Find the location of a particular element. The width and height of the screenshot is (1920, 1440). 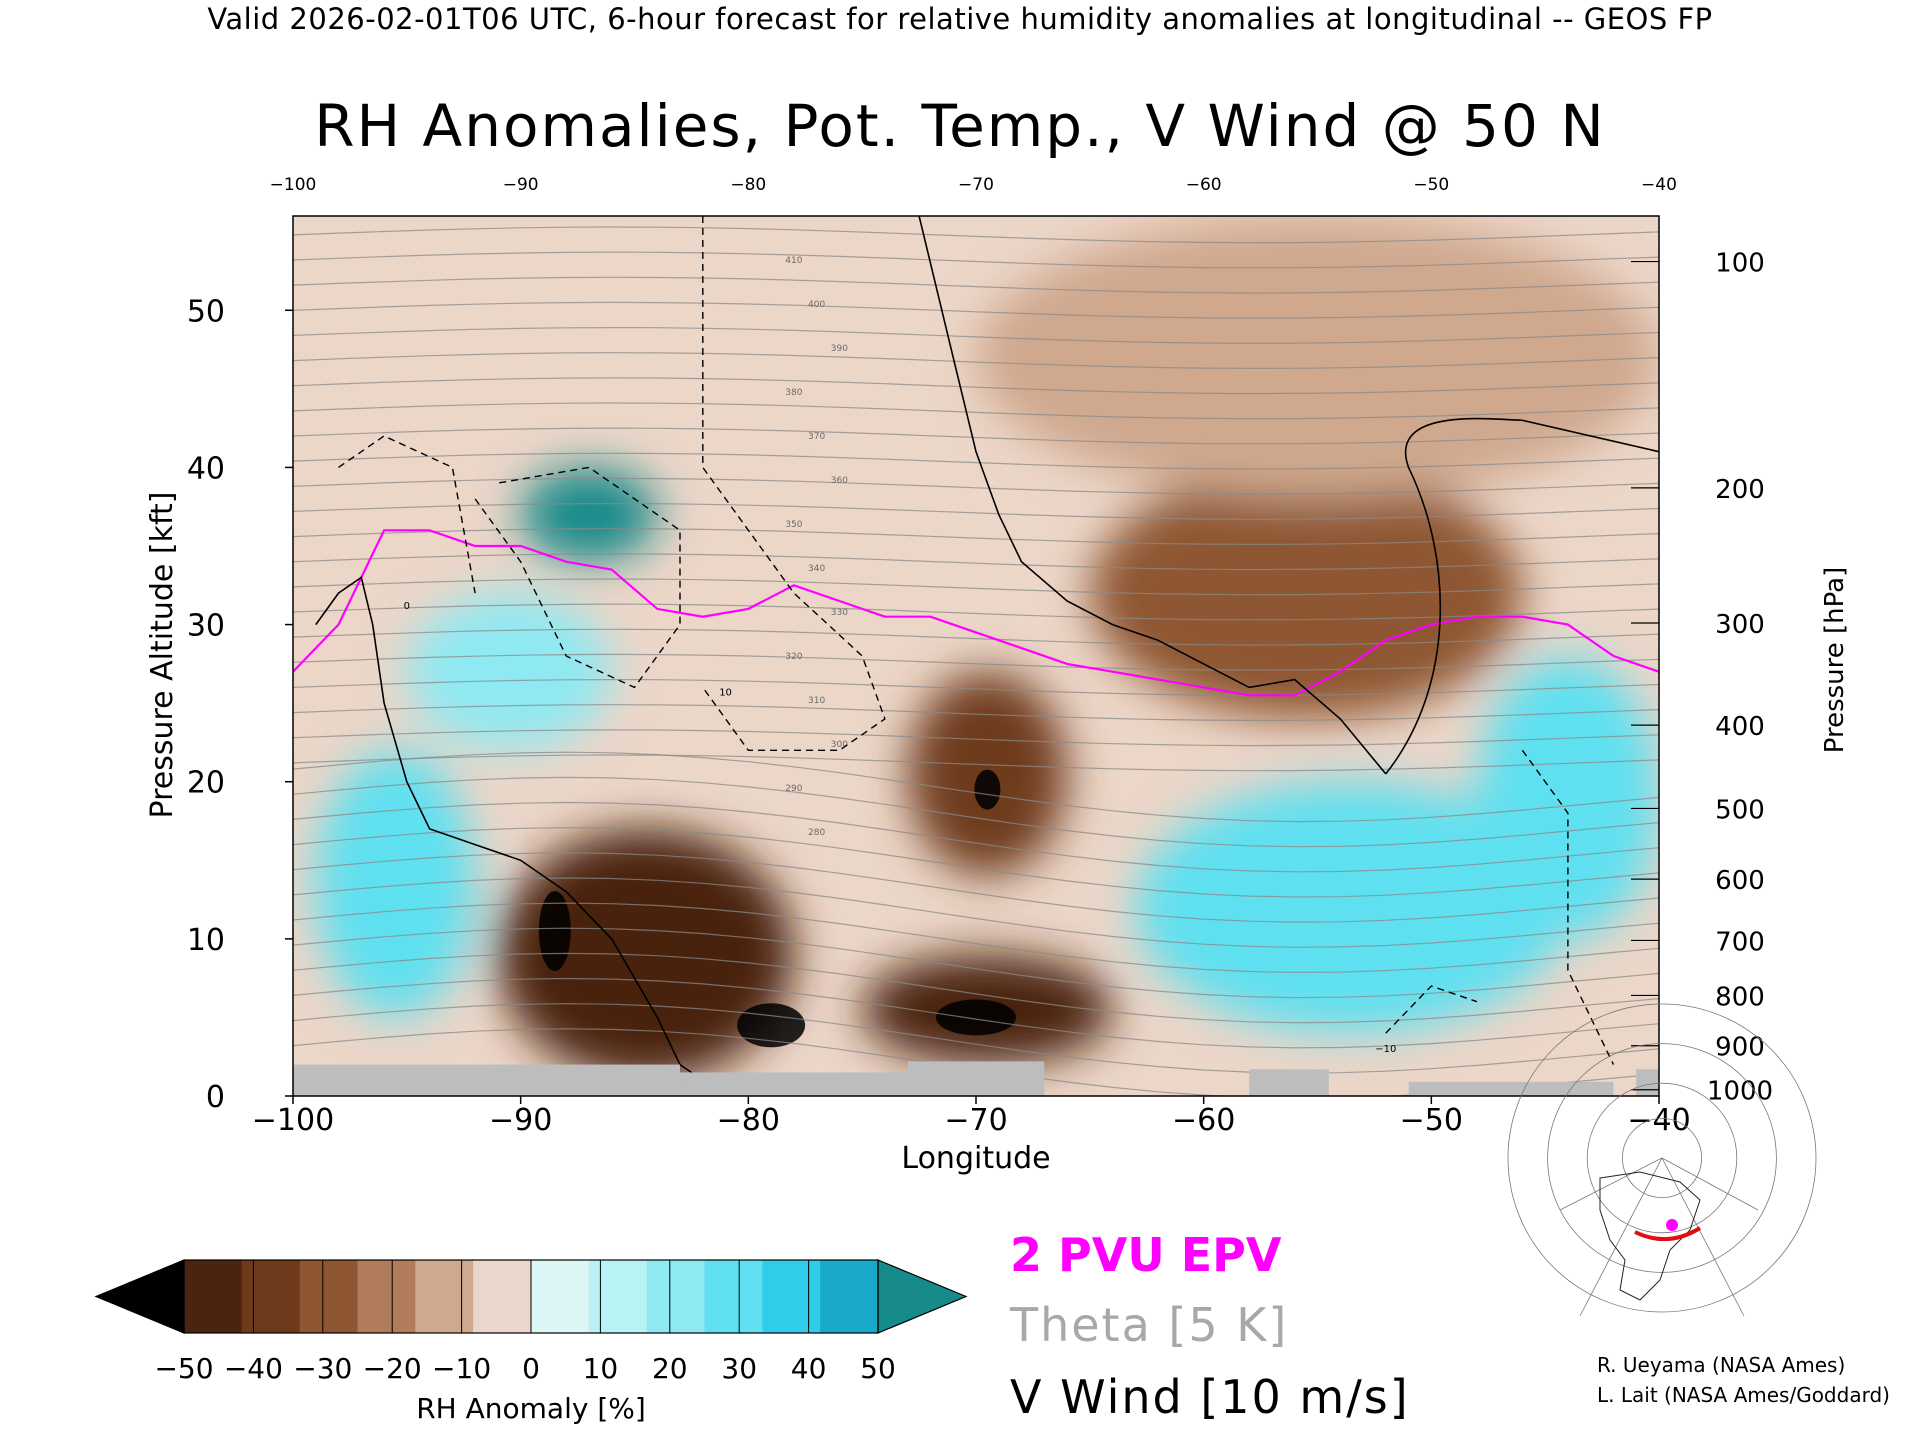

y-tick-label: 50 is located at coordinates (206, 311).